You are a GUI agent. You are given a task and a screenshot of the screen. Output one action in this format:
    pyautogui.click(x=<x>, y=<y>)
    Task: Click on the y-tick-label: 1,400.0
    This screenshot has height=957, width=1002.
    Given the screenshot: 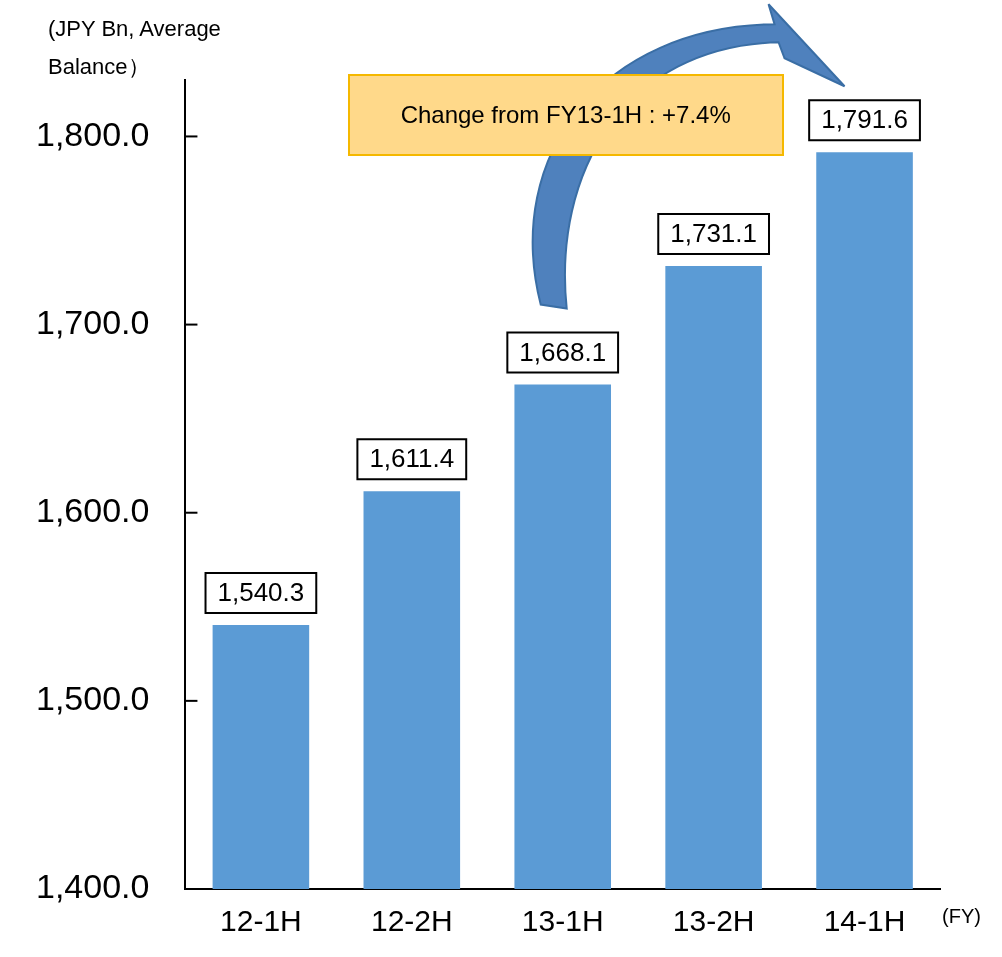 What is the action you would take?
    pyautogui.click(x=92, y=886)
    